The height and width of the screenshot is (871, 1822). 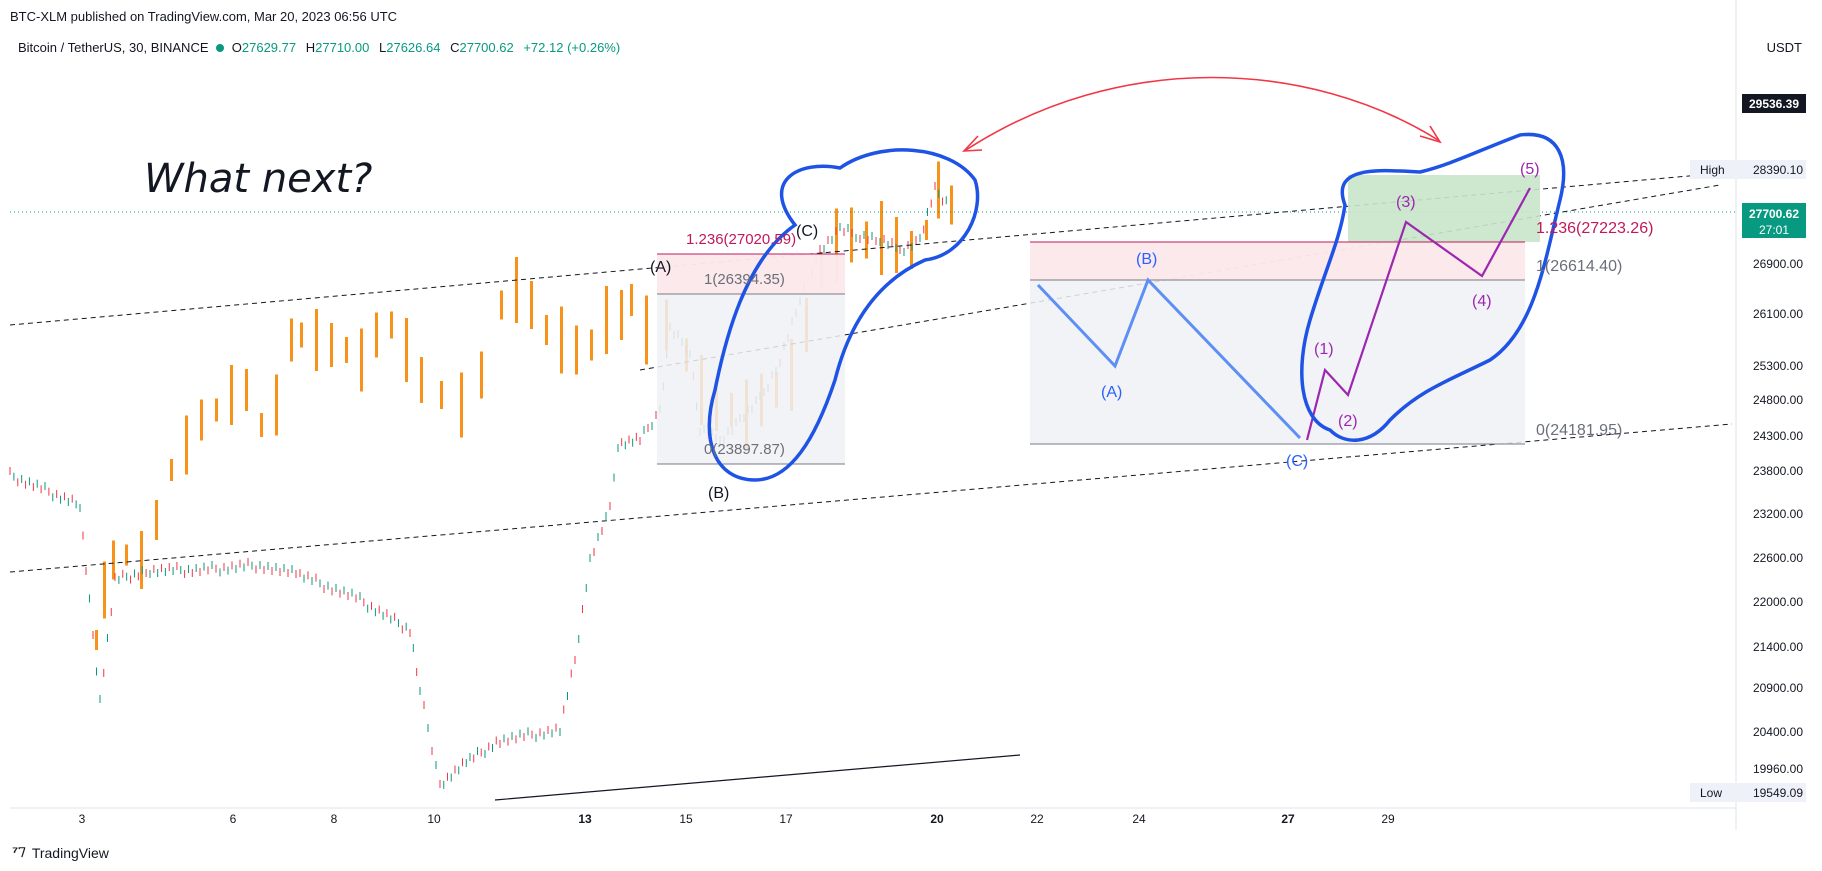 I want to click on footer-brand: TradingView, so click(x=70, y=852).